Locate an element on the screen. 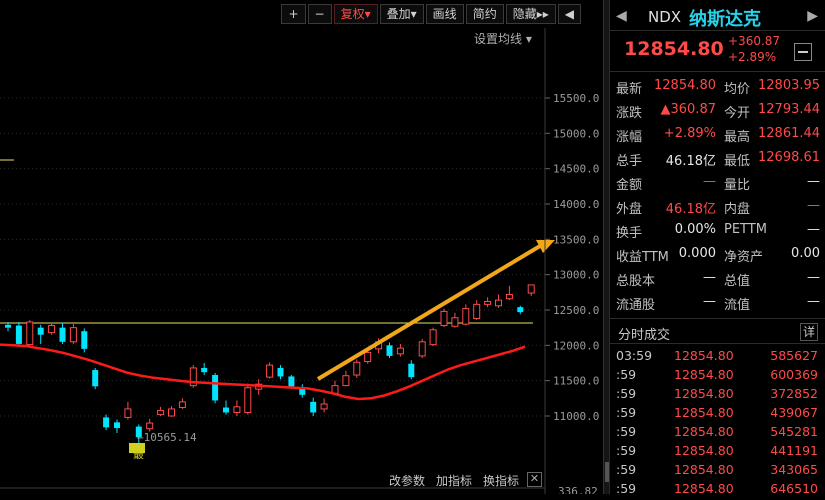  tick-volume: 545281 is located at coordinates (794, 431).